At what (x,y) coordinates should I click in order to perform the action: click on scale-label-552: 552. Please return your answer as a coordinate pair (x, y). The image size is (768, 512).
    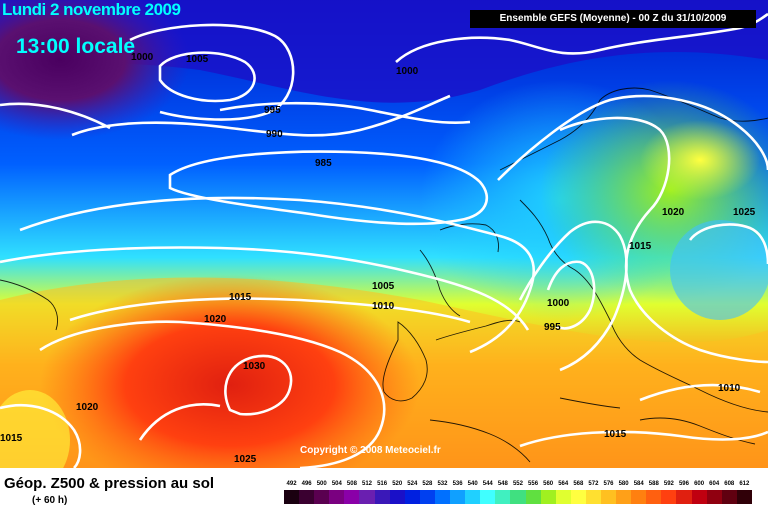
    Looking at the image, I should click on (517, 484).